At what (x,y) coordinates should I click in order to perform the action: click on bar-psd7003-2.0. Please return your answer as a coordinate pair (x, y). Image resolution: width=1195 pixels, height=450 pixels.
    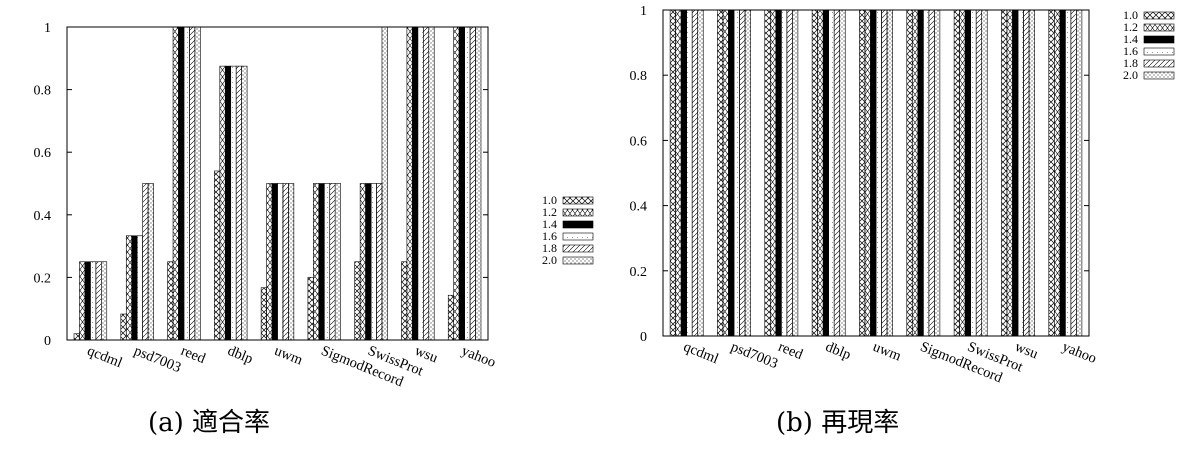
    Looking at the image, I should click on (747, 173).